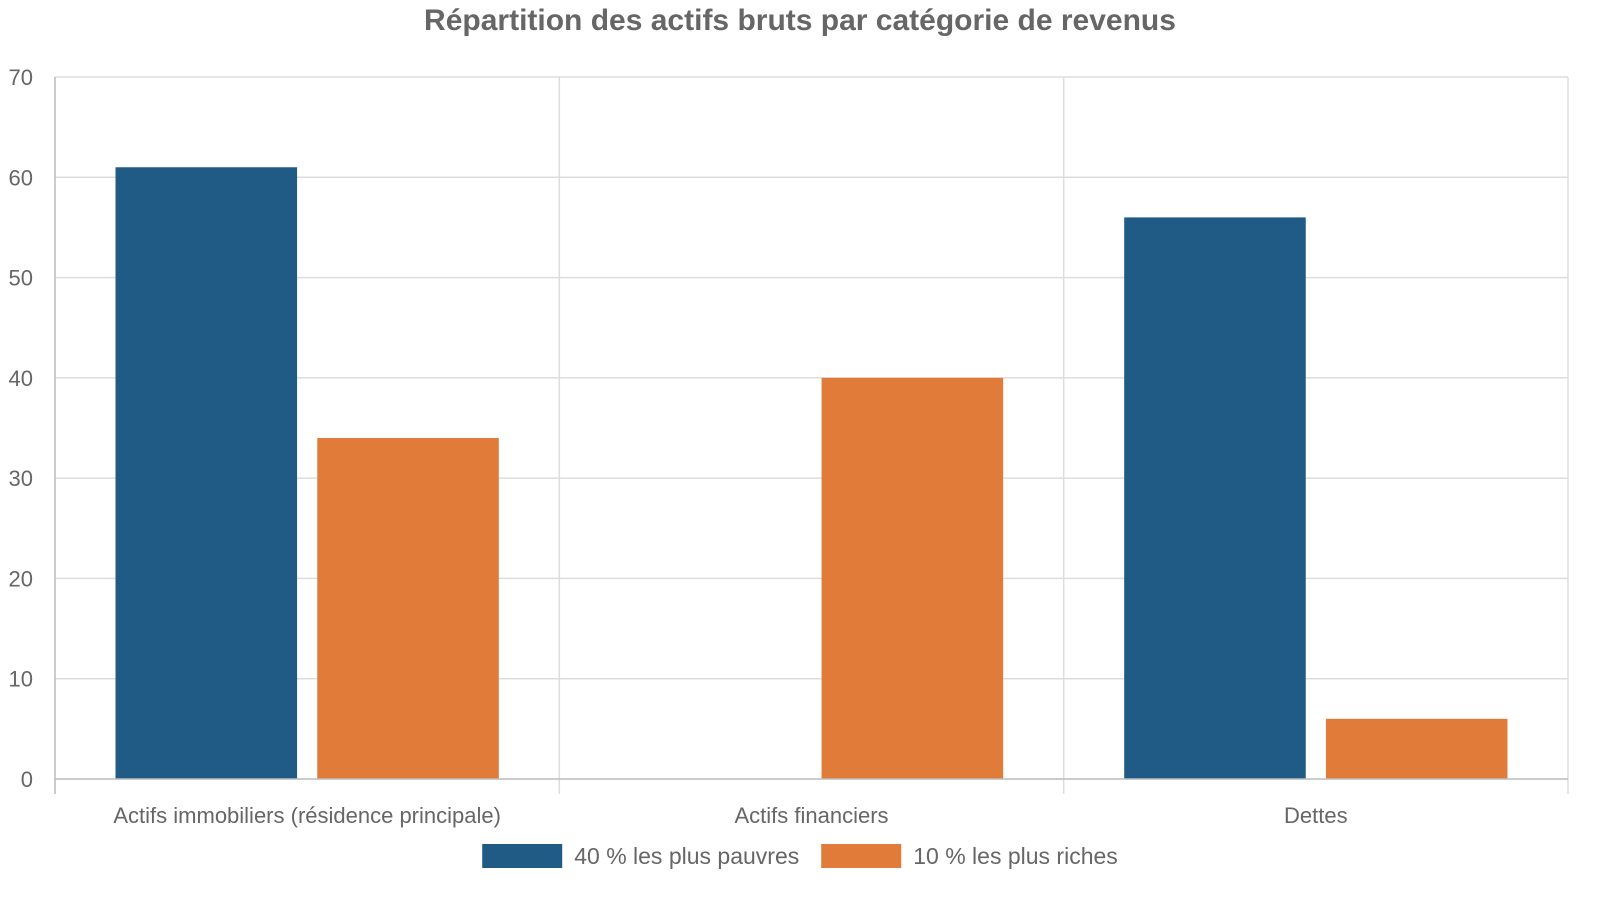 The image size is (1600, 900). I want to click on y-tick-label: 60, so click(21, 177).